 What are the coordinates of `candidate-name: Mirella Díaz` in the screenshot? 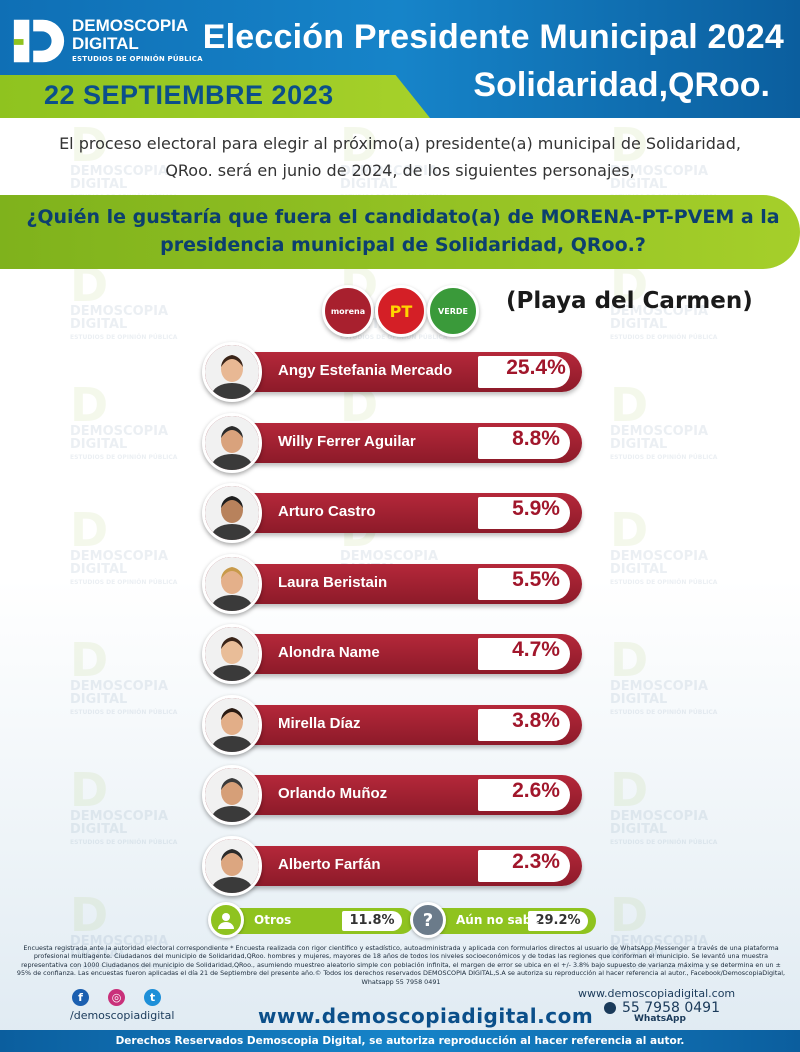 It's located at (319, 723).